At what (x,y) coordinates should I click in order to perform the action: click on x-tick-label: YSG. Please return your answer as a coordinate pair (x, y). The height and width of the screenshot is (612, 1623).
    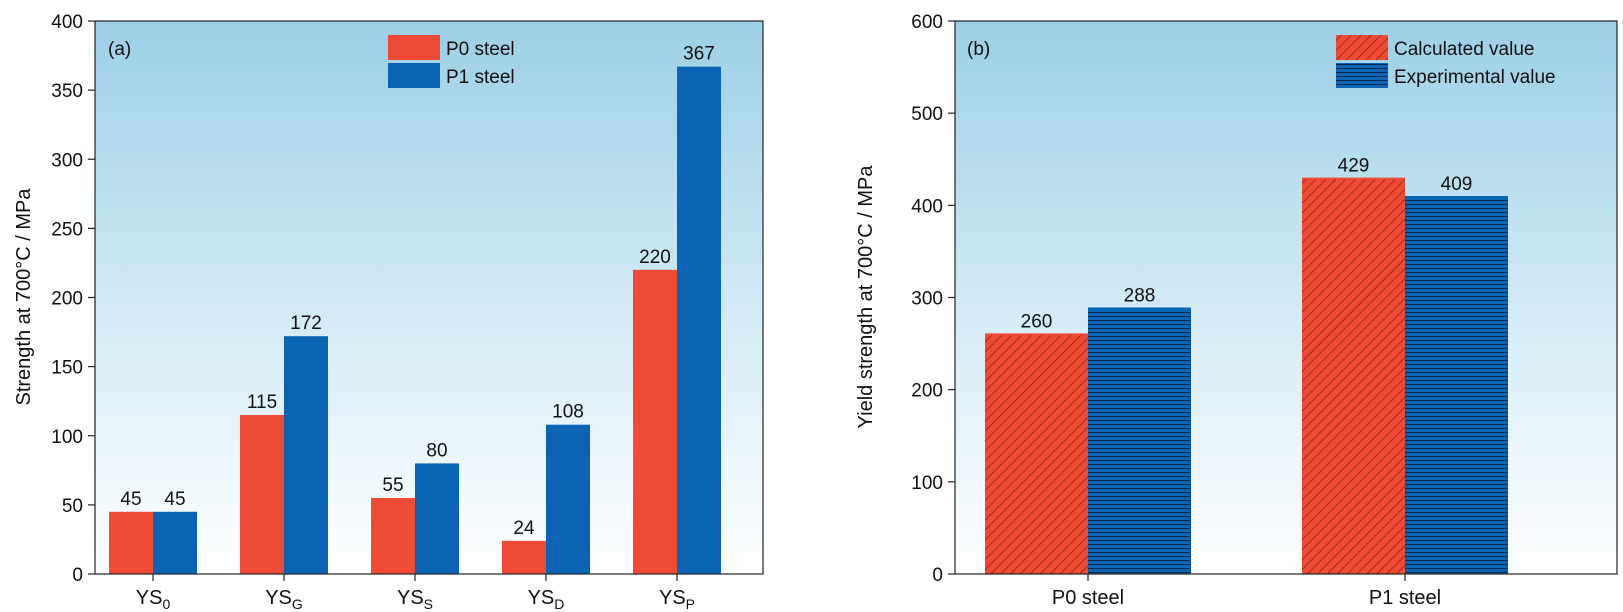
    Looking at the image, I should click on (284, 599).